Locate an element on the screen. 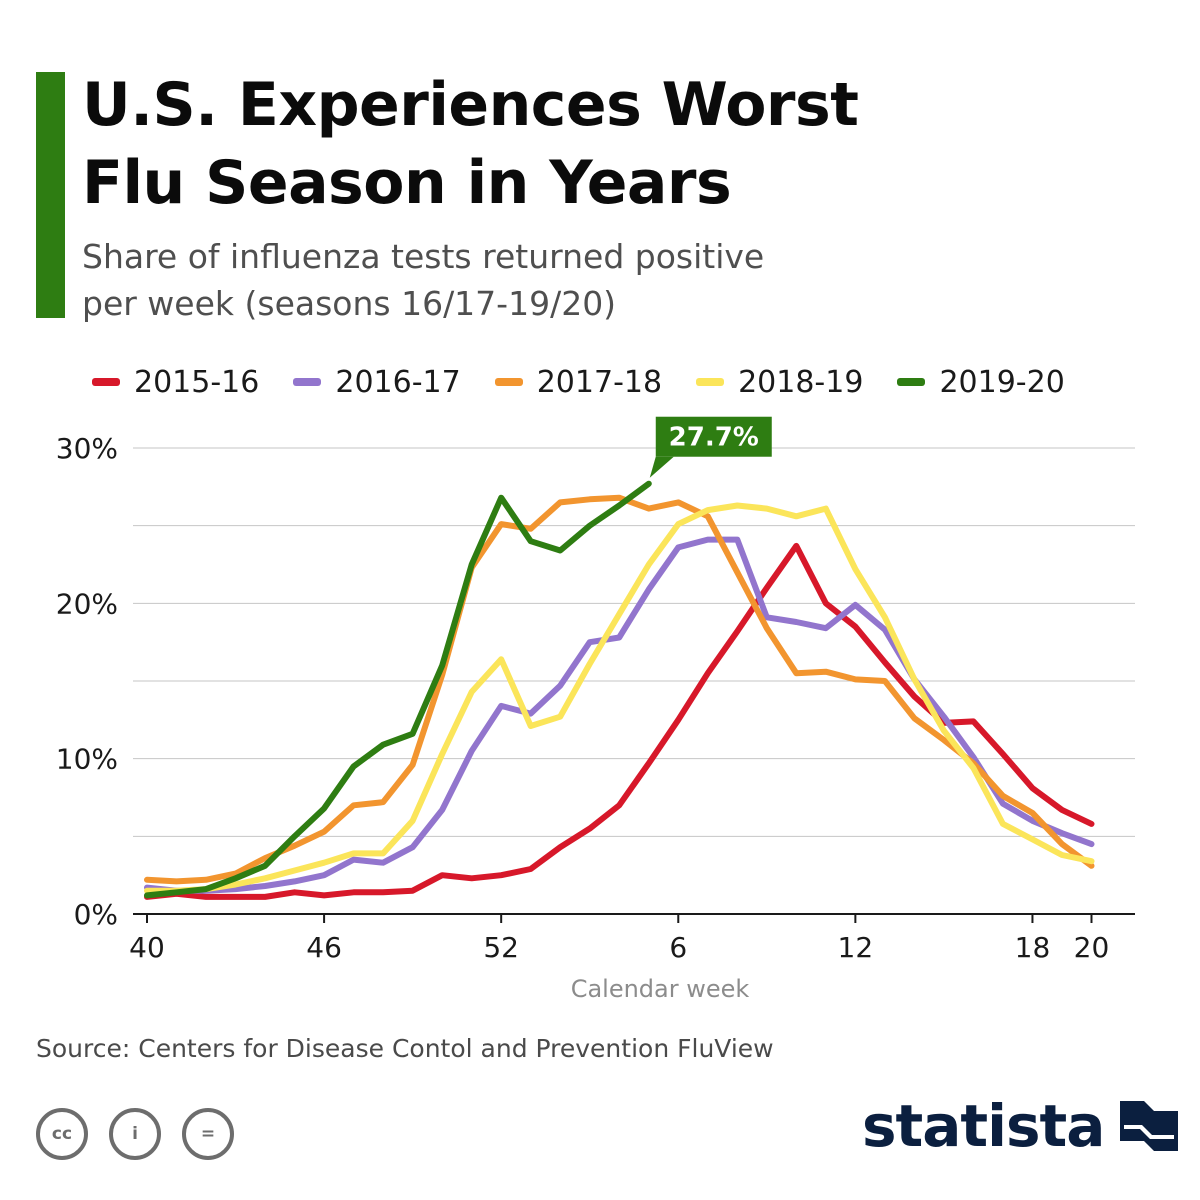  x-tick-label: 40 is located at coordinates (147, 947).